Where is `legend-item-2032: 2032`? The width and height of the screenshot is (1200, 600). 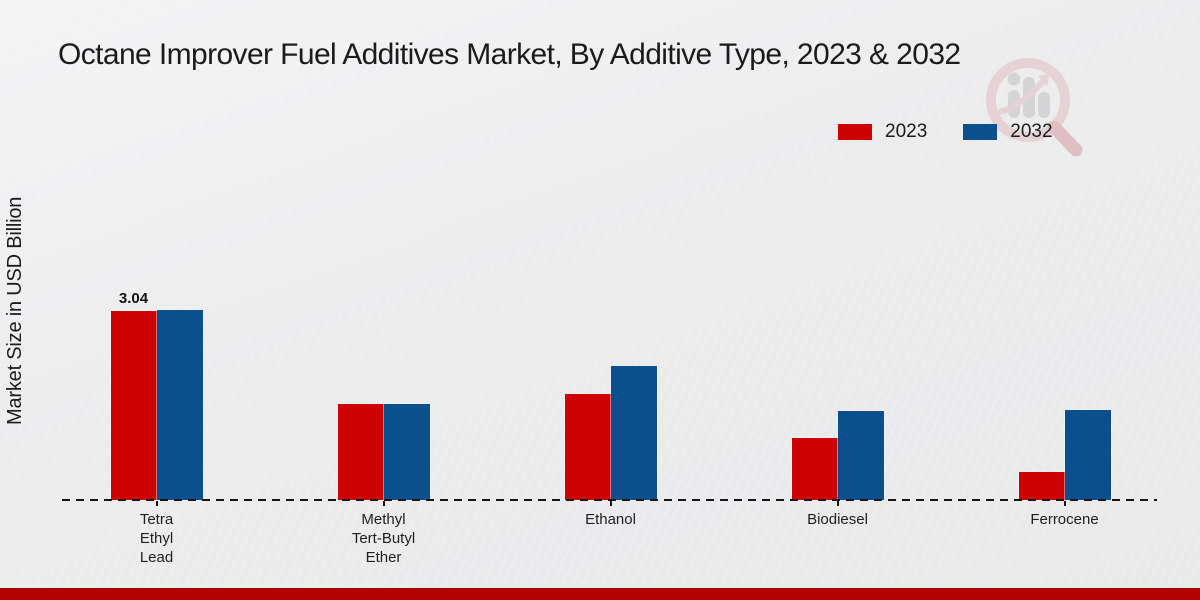
legend-item-2032: 2032 is located at coordinates (1008, 132).